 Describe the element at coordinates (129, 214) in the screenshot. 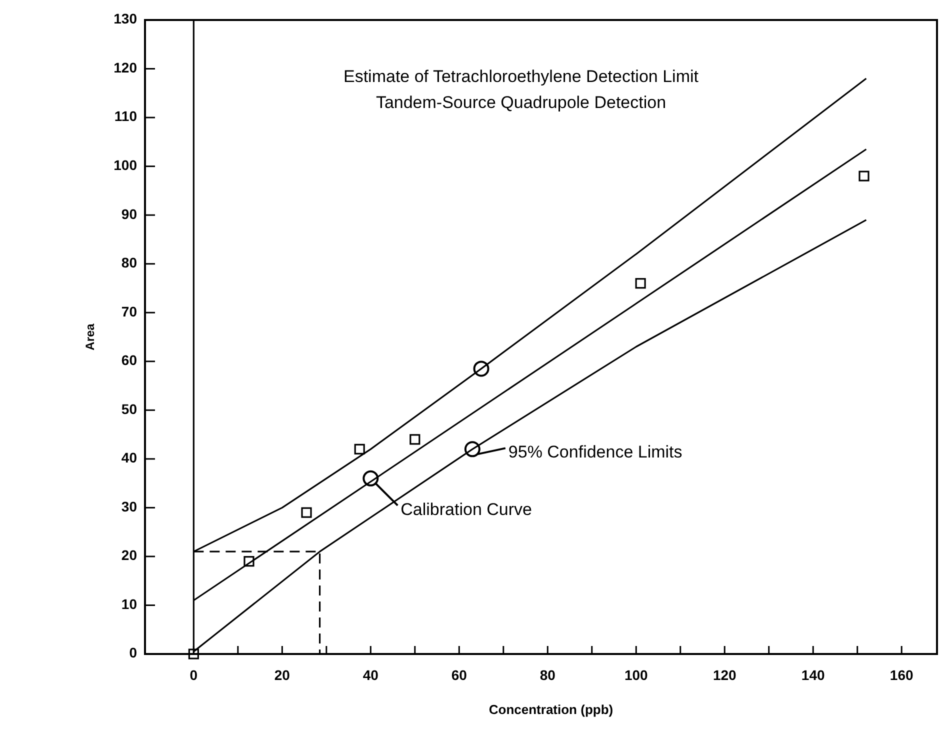

I see `y-tick-label: 90` at that location.